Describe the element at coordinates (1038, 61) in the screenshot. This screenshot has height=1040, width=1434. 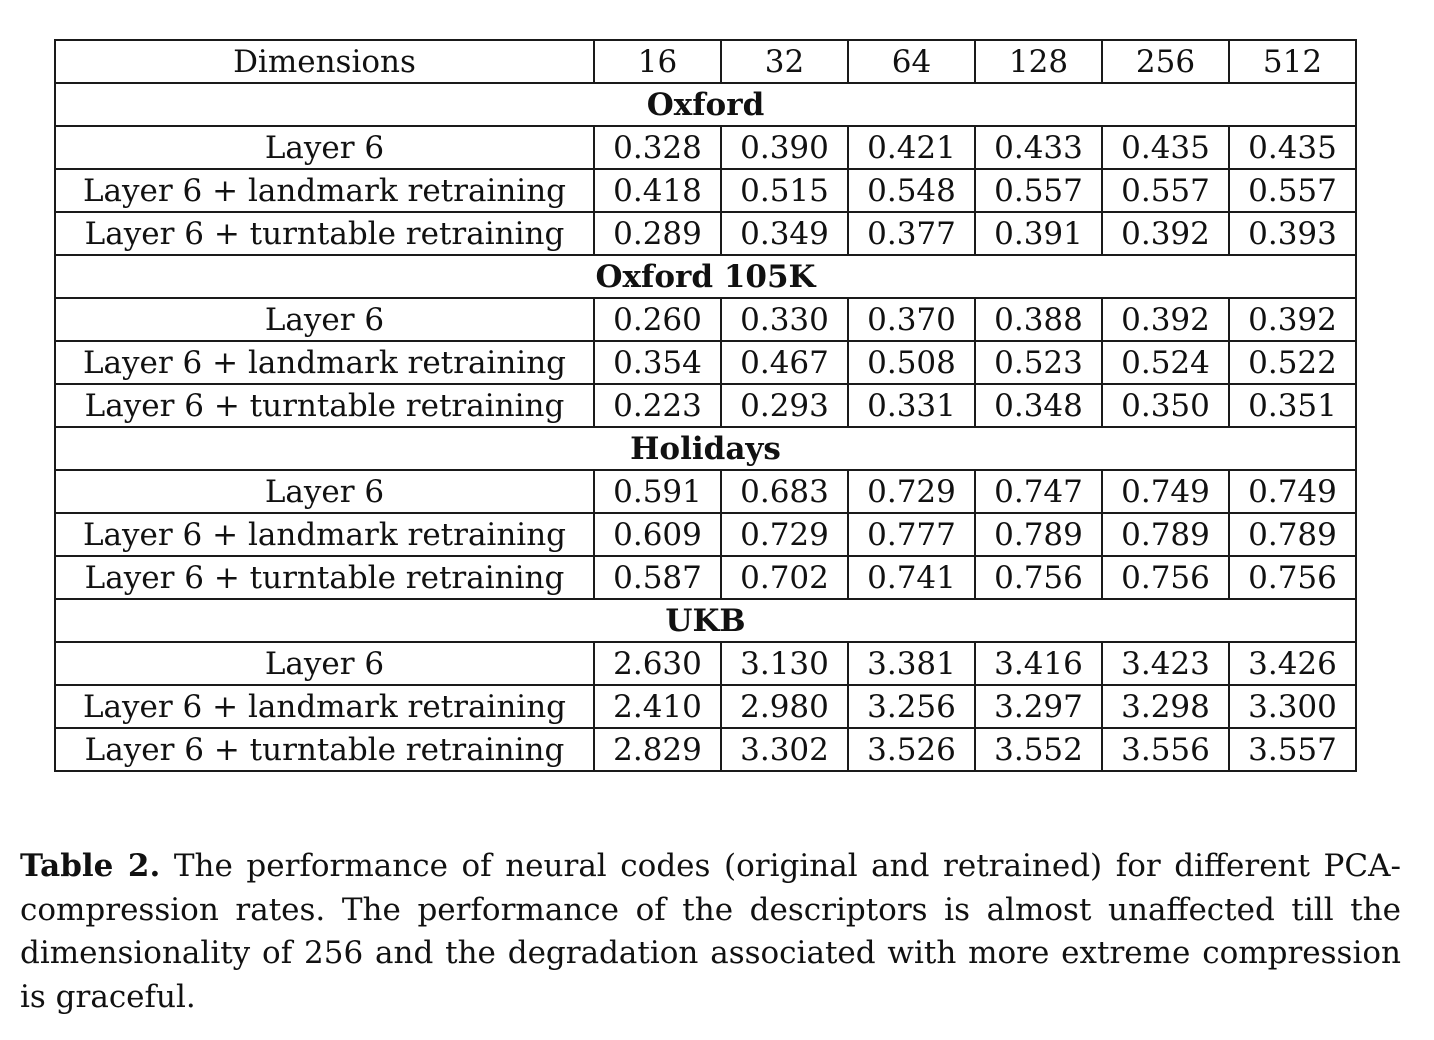
I see `header-dim: 128` at that location.